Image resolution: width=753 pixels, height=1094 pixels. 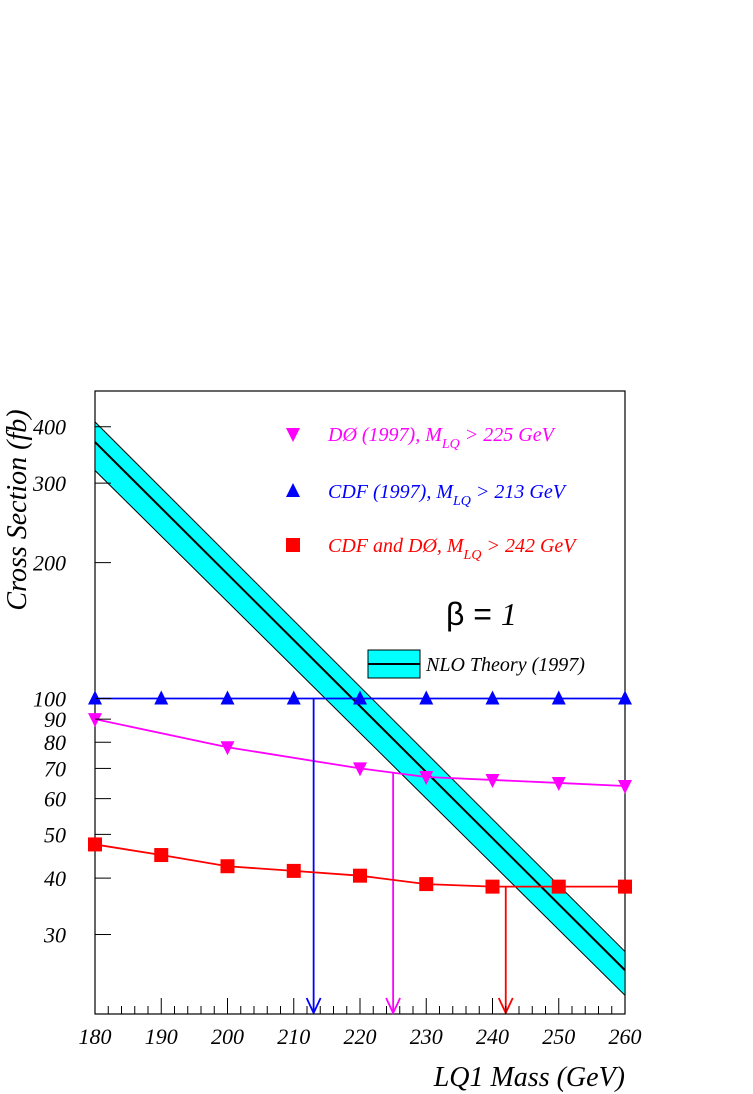 What do you see at coordinates (492, 1036) in the screenshot?
I see `x-tick-label: 240` at bounding box center [492, 1036].